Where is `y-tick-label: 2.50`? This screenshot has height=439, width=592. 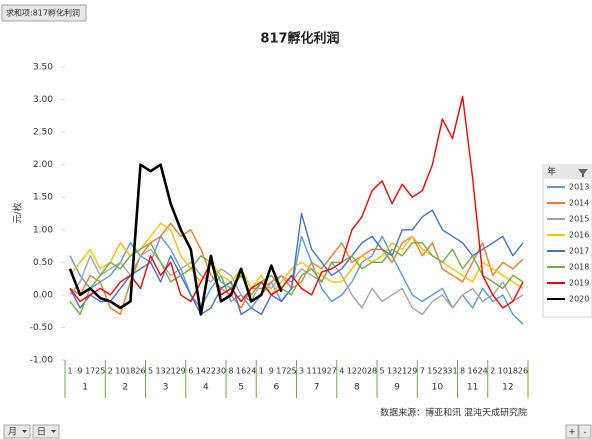
y-tick-label: 2.50 is located at coordinates (43, 133).